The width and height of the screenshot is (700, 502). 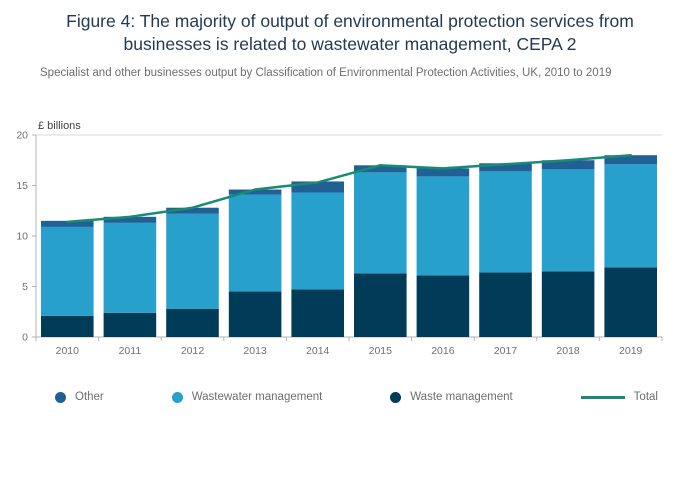 What do you see at coordinates (349, 189) in the screenshot?
I see `total-line` at bounding box center [349, 189].